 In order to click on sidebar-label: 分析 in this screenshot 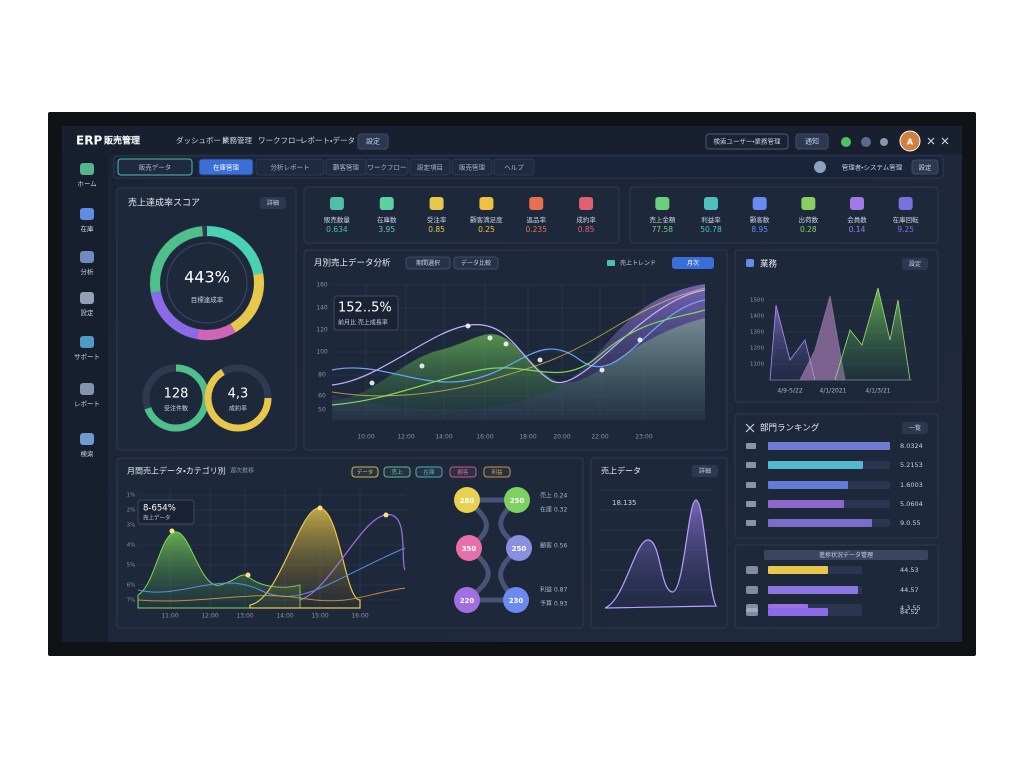, I will do `click(88, 271)`.